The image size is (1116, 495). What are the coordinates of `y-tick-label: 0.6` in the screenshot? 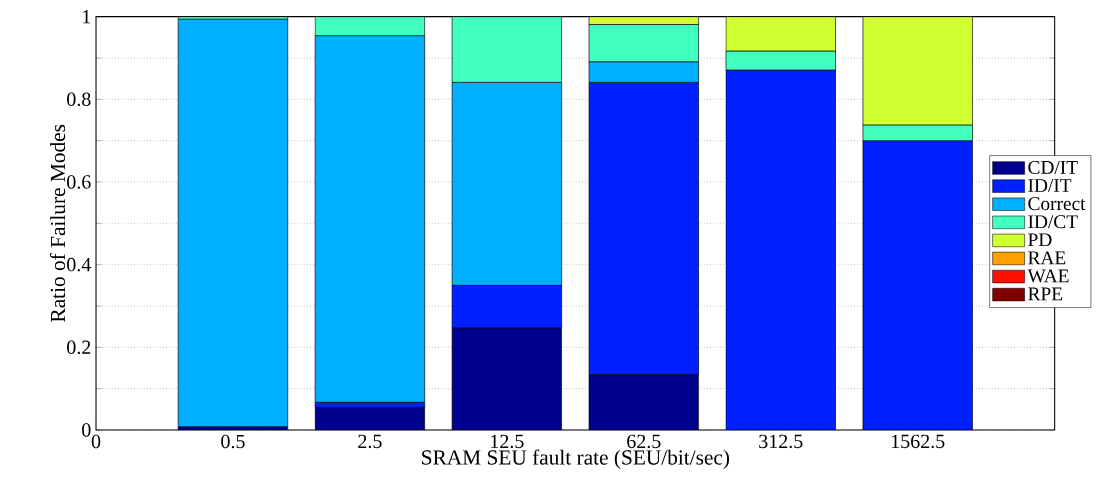 It's located at (79, 182).